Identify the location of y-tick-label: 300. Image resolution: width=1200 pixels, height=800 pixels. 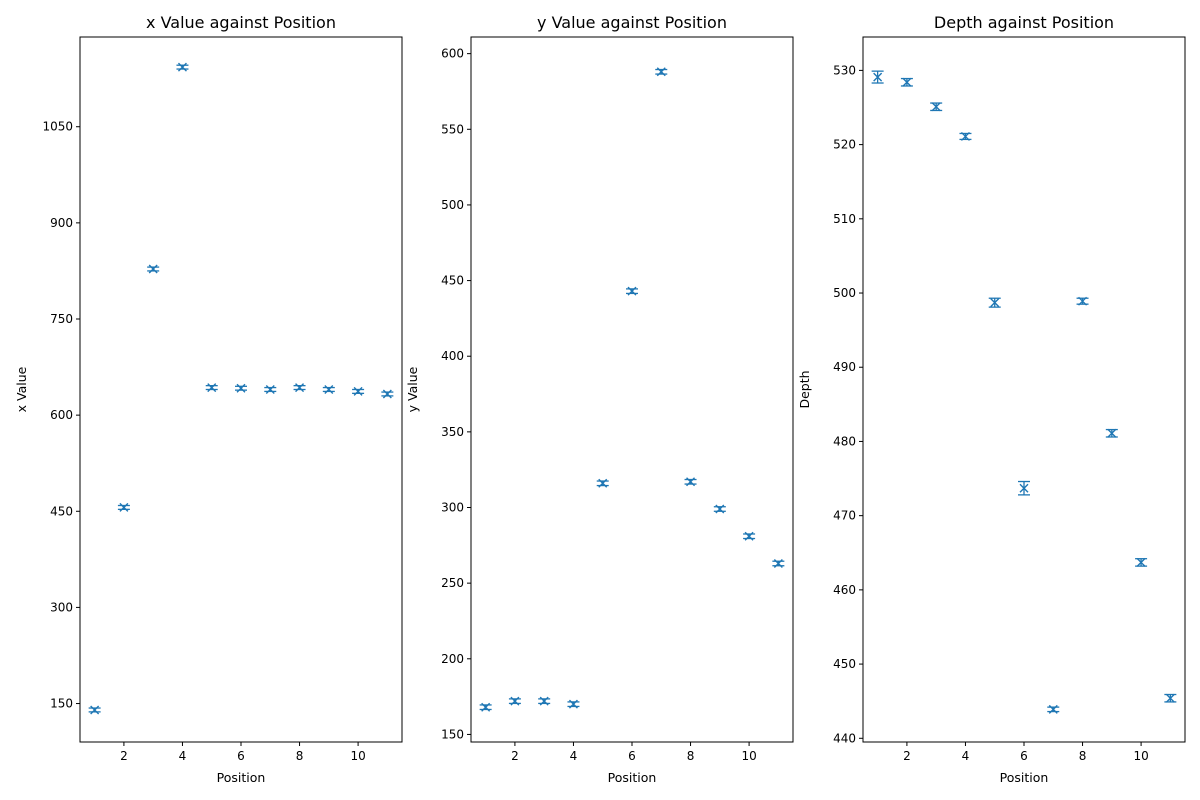
(61, 607).